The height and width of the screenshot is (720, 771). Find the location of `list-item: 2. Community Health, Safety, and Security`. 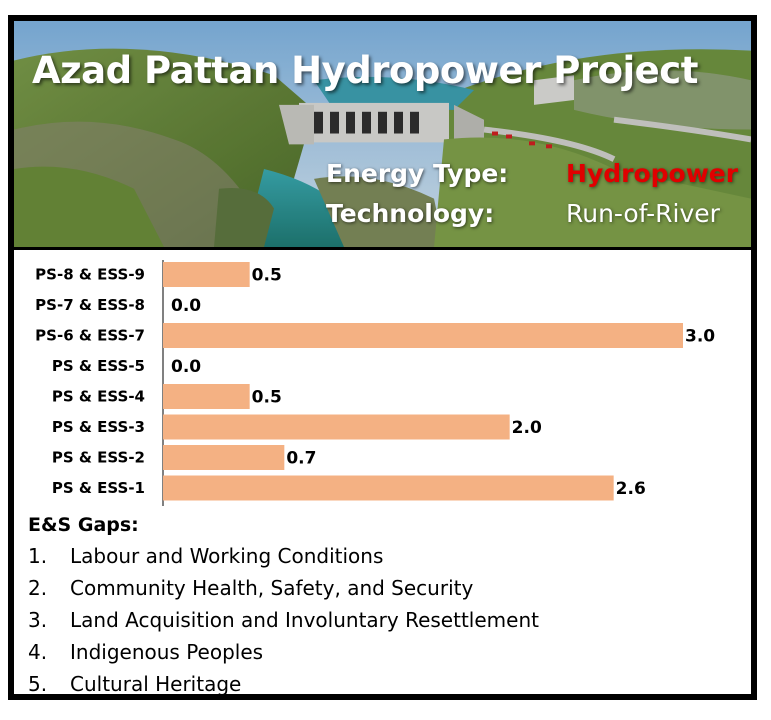

list-item: 2. Community Health, Safety, and Security is located at coordinates (378, 588).